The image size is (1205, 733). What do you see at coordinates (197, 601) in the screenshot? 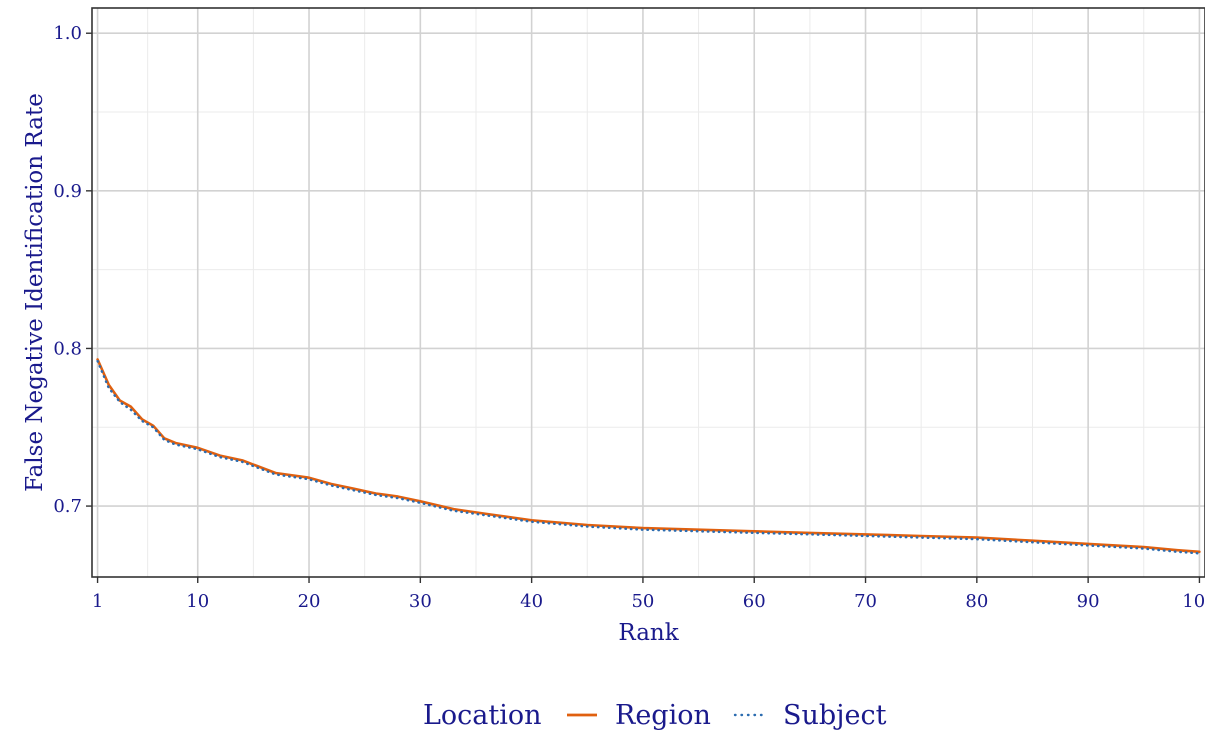
I see `x-tick-label: 10` at bounding box center [197, 601].